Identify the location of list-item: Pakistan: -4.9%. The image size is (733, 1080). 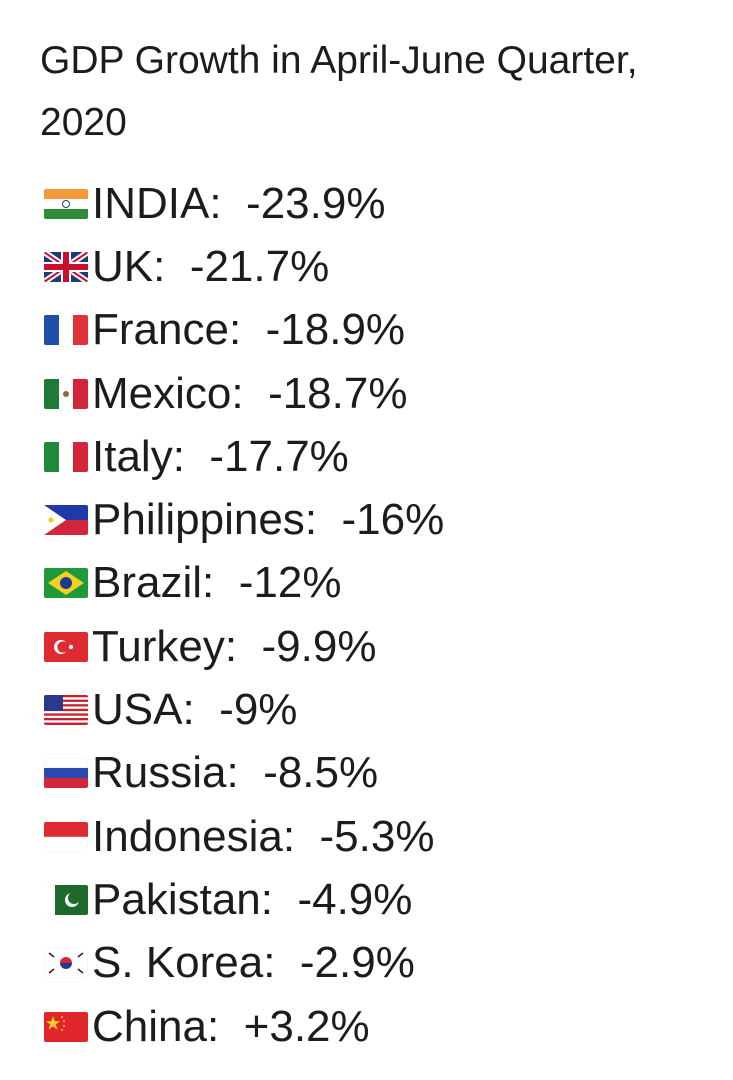
(244, 899).